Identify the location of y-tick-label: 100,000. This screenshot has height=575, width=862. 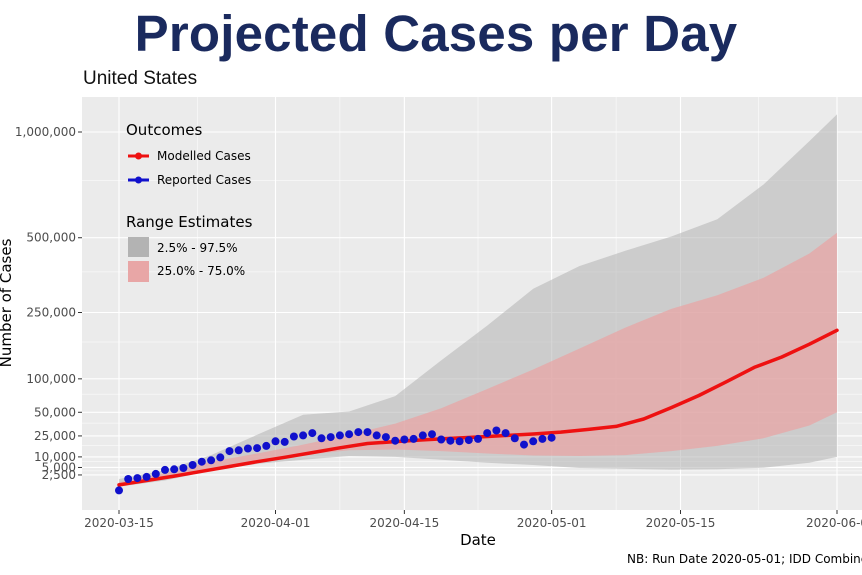
(51, 379).